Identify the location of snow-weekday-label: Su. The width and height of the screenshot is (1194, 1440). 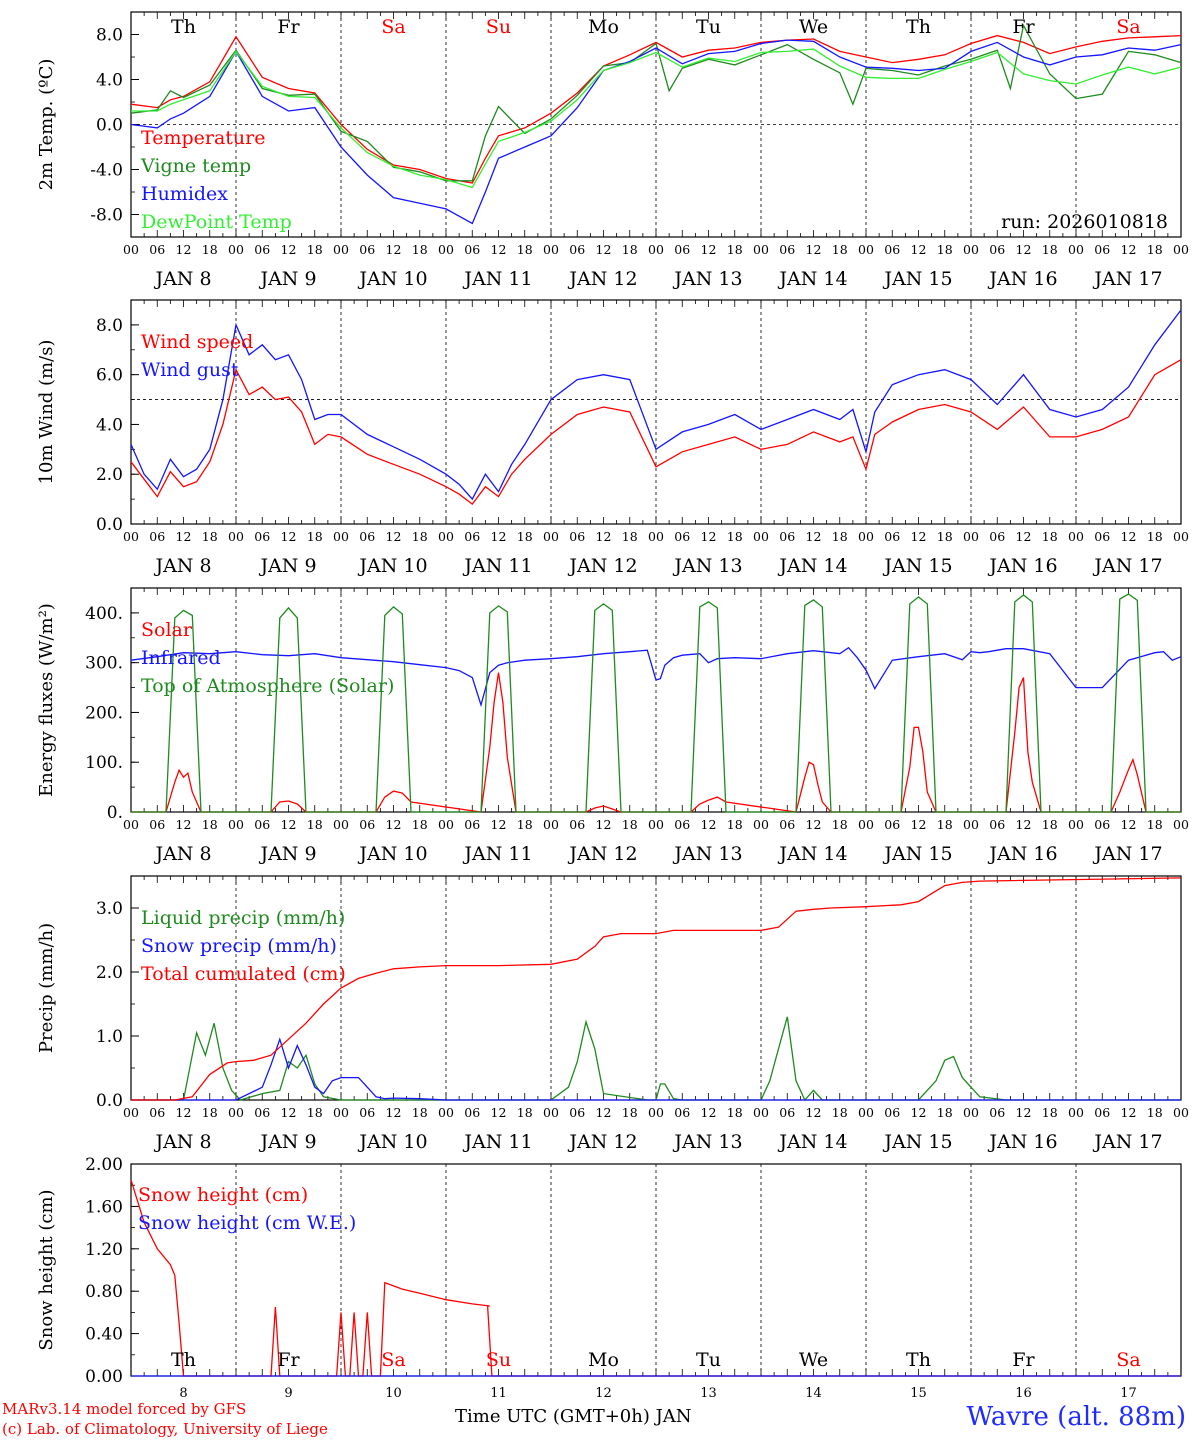
(498, 1360).